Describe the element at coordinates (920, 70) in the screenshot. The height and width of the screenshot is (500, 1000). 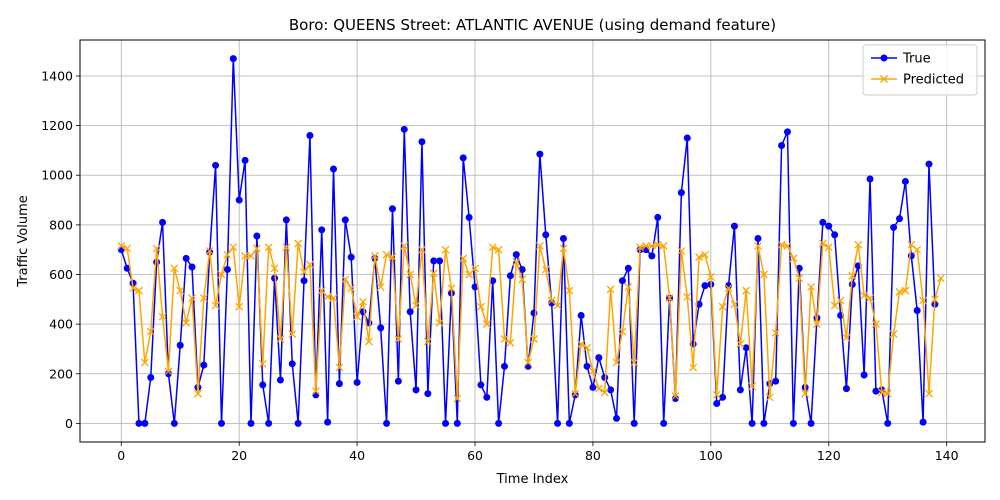
I see `legend: True Predicted` at that location.